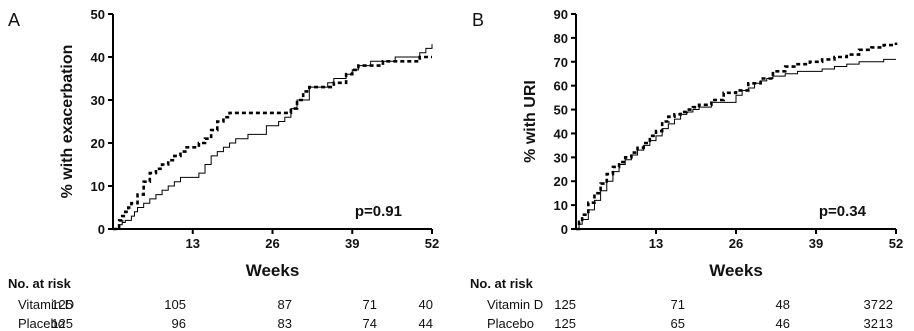  What do you see at coordinates (871, 323) in the screenshot?
I see `risk-cell: 32` at bounding box center [871, 323].